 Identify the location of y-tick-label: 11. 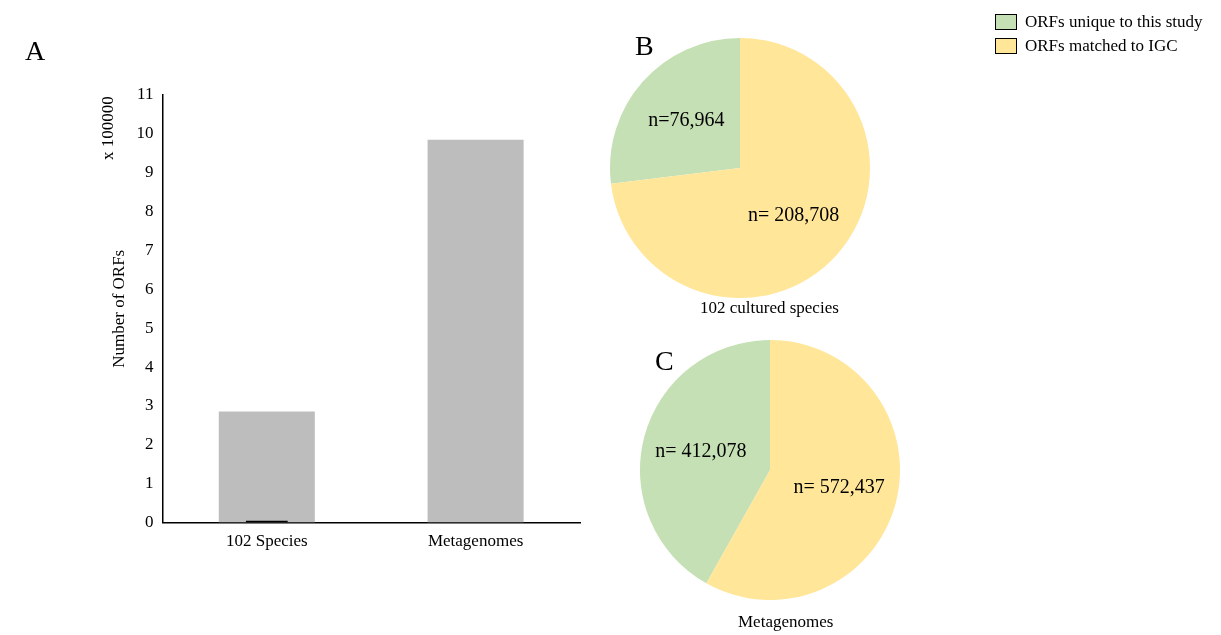
(145, 94).